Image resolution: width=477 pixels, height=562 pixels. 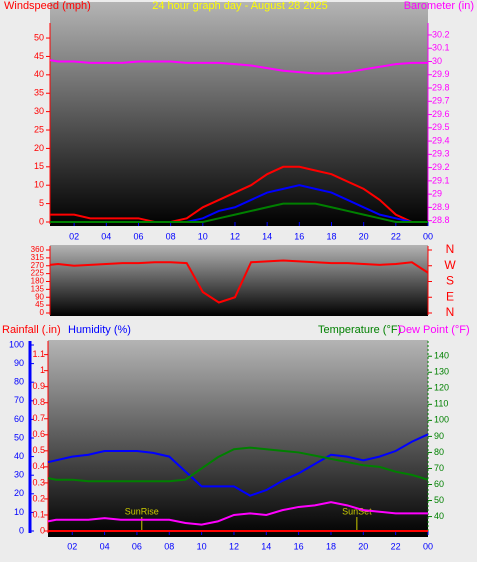 What do you see at coordinates (38, 418) in the screenshot?
I see `y-tick-label: 0.7` at bounding box center [38, 418].